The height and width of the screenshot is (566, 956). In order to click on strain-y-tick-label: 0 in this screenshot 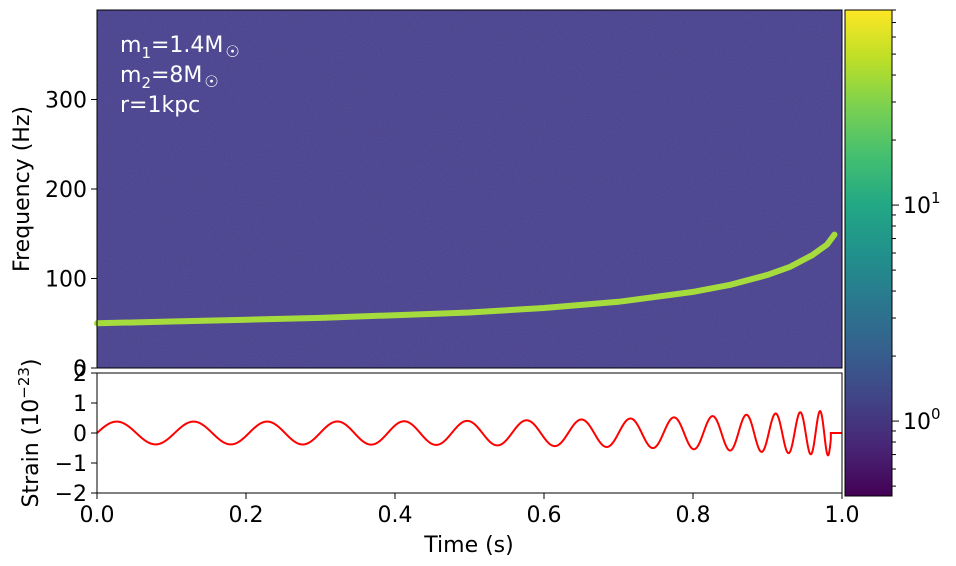, I will do `click(80, 434)`.